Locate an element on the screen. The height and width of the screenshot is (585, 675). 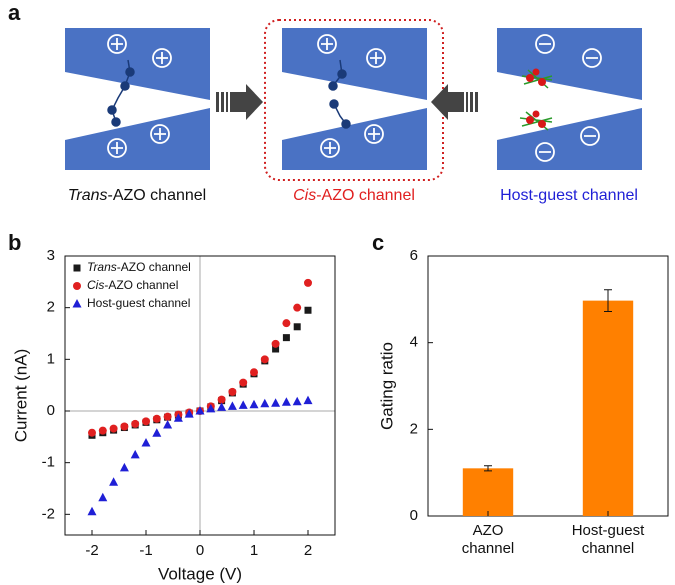
highlight-box is located at coordinates (354, 100).